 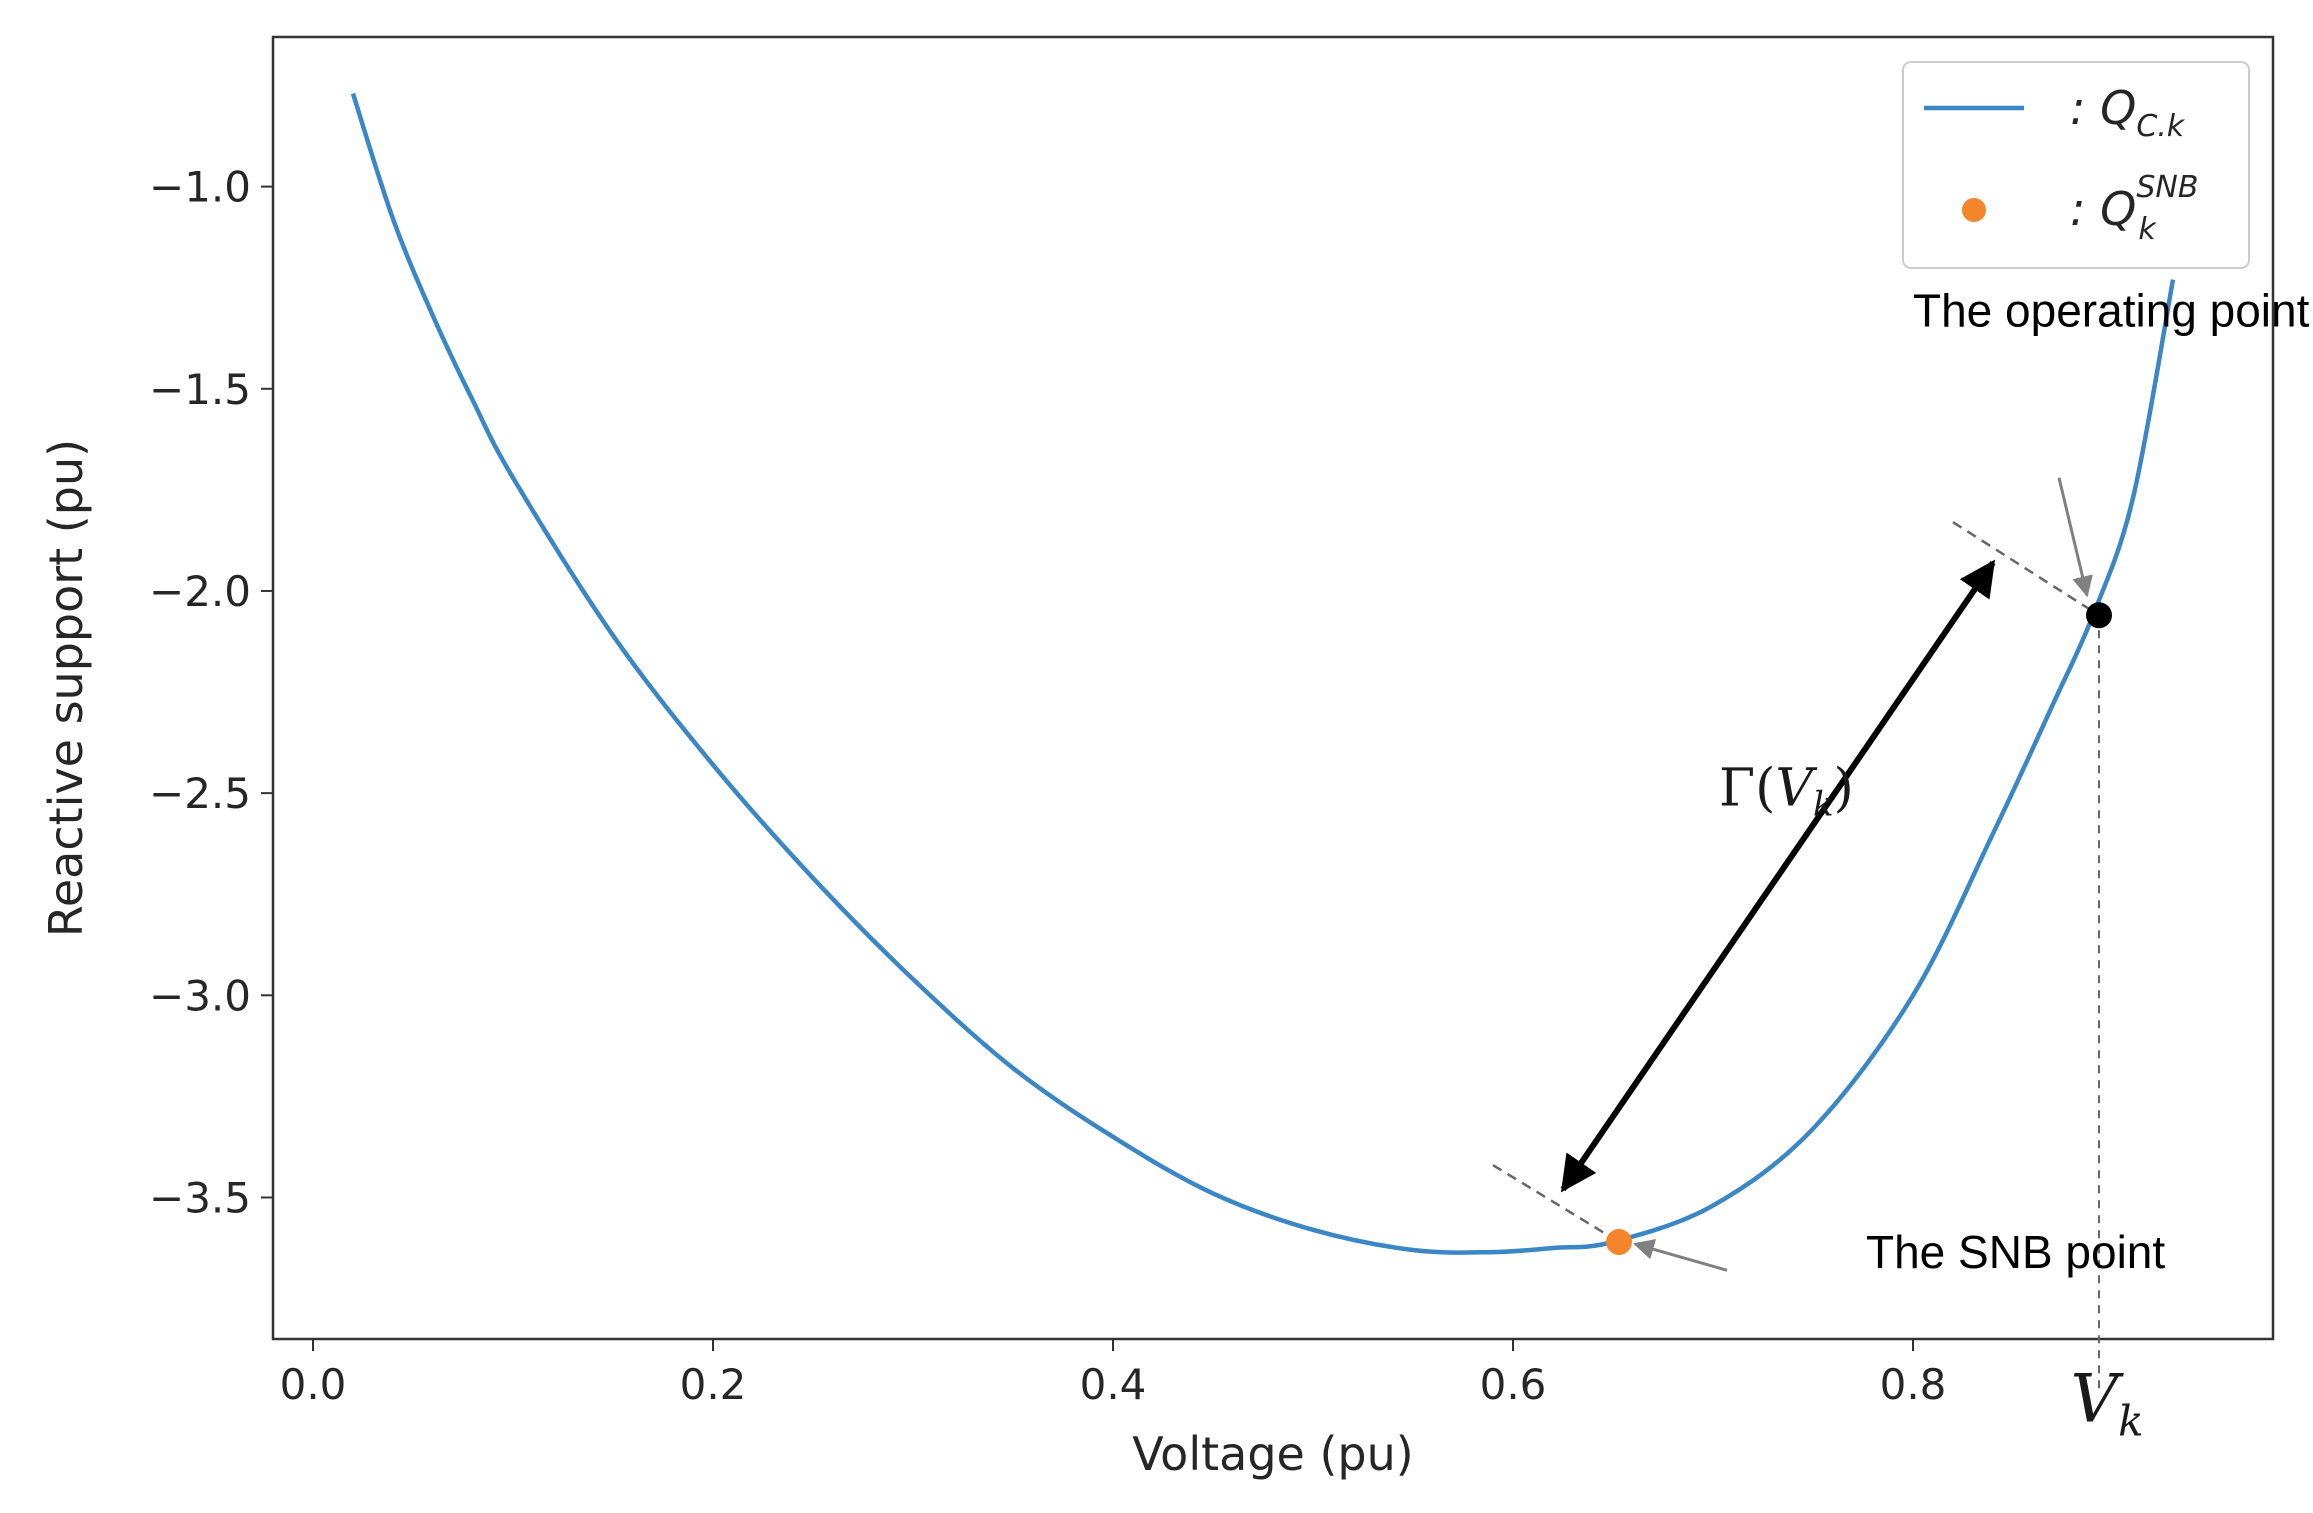 I want to click on legend-entry-qck-sub: C.k, so click(x=2160, y=126).